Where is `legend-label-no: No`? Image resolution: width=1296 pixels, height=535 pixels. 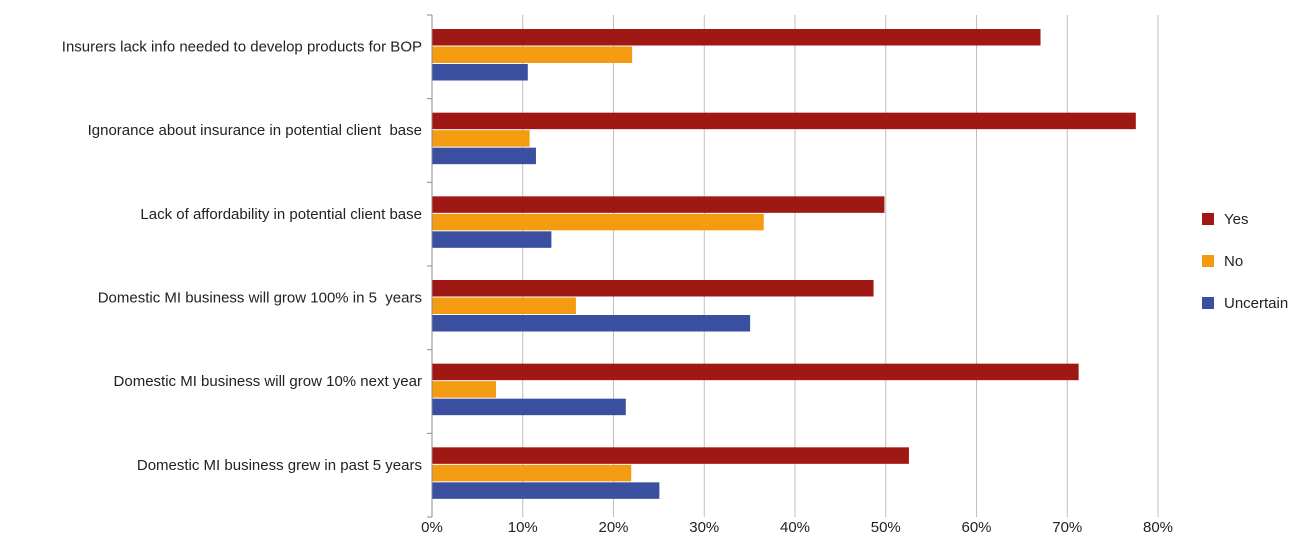 legend-label-no: No is located at coordinates (1233, 261).